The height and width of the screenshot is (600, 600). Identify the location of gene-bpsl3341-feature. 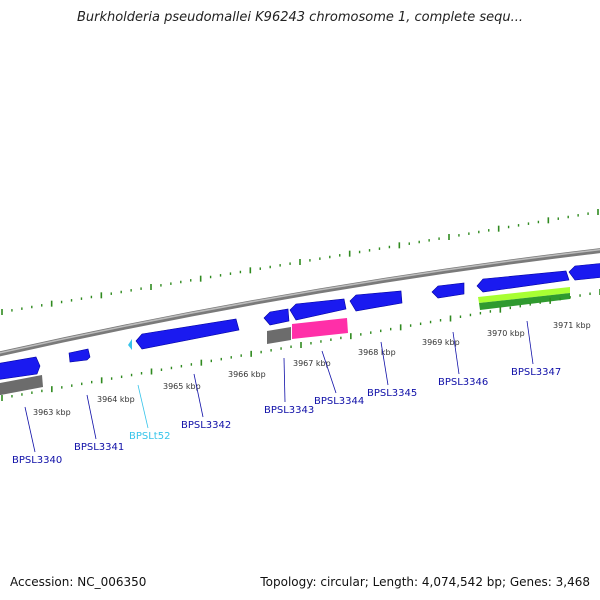
(79, 355).